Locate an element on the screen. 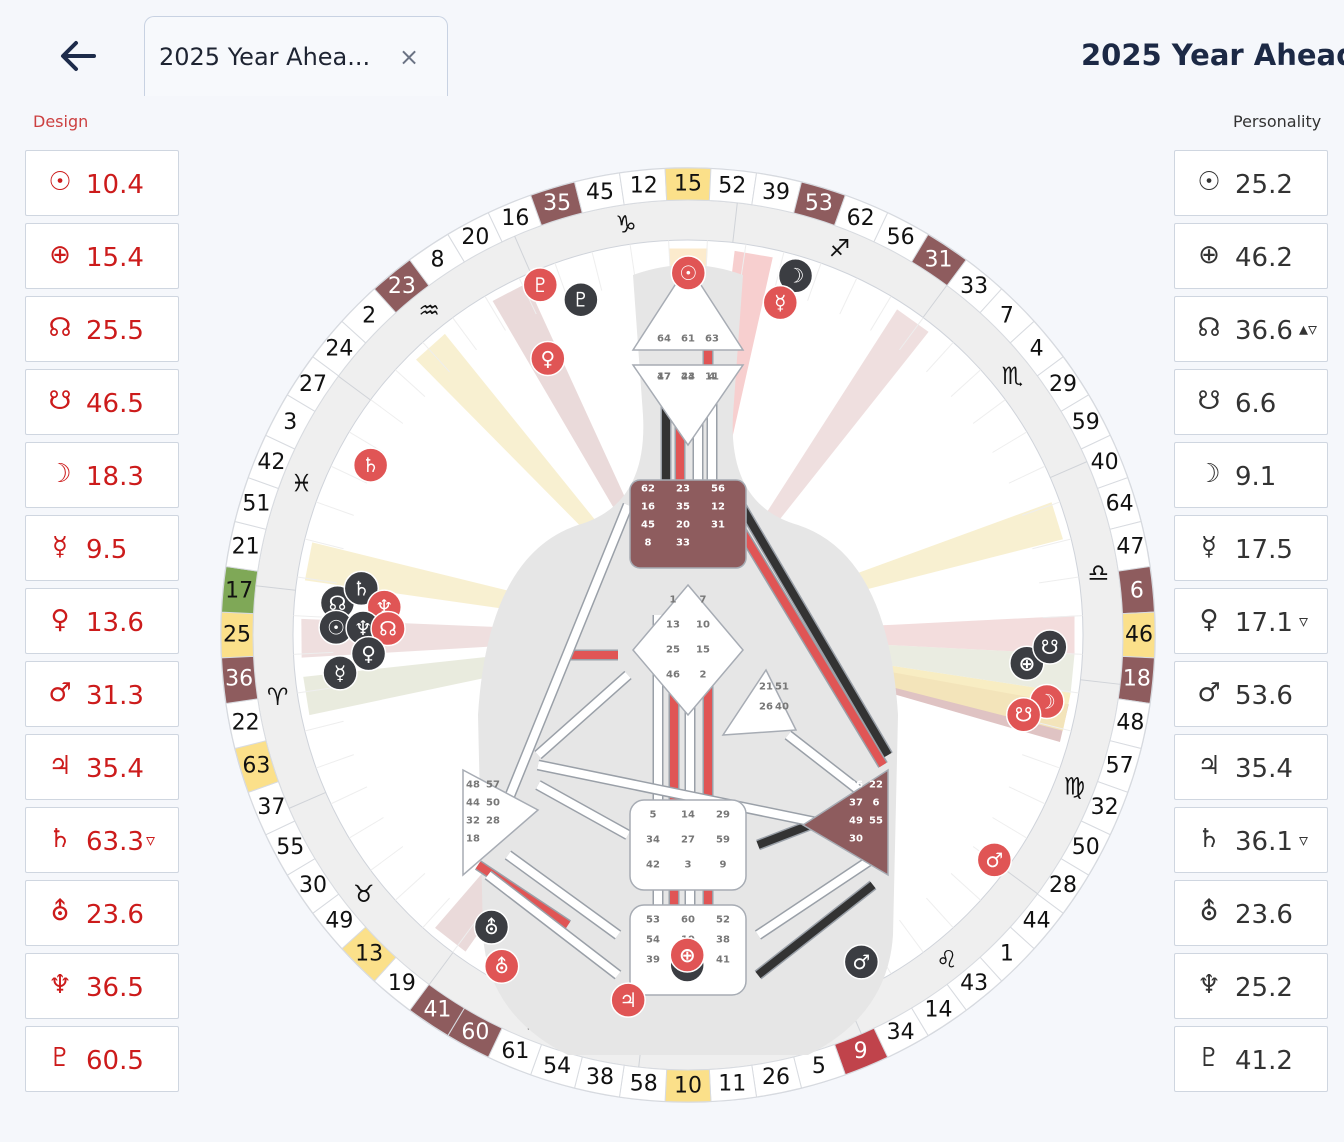 The image size is (1344, 1142). gate-label-8: 8 is located at coordinates (437, 260).